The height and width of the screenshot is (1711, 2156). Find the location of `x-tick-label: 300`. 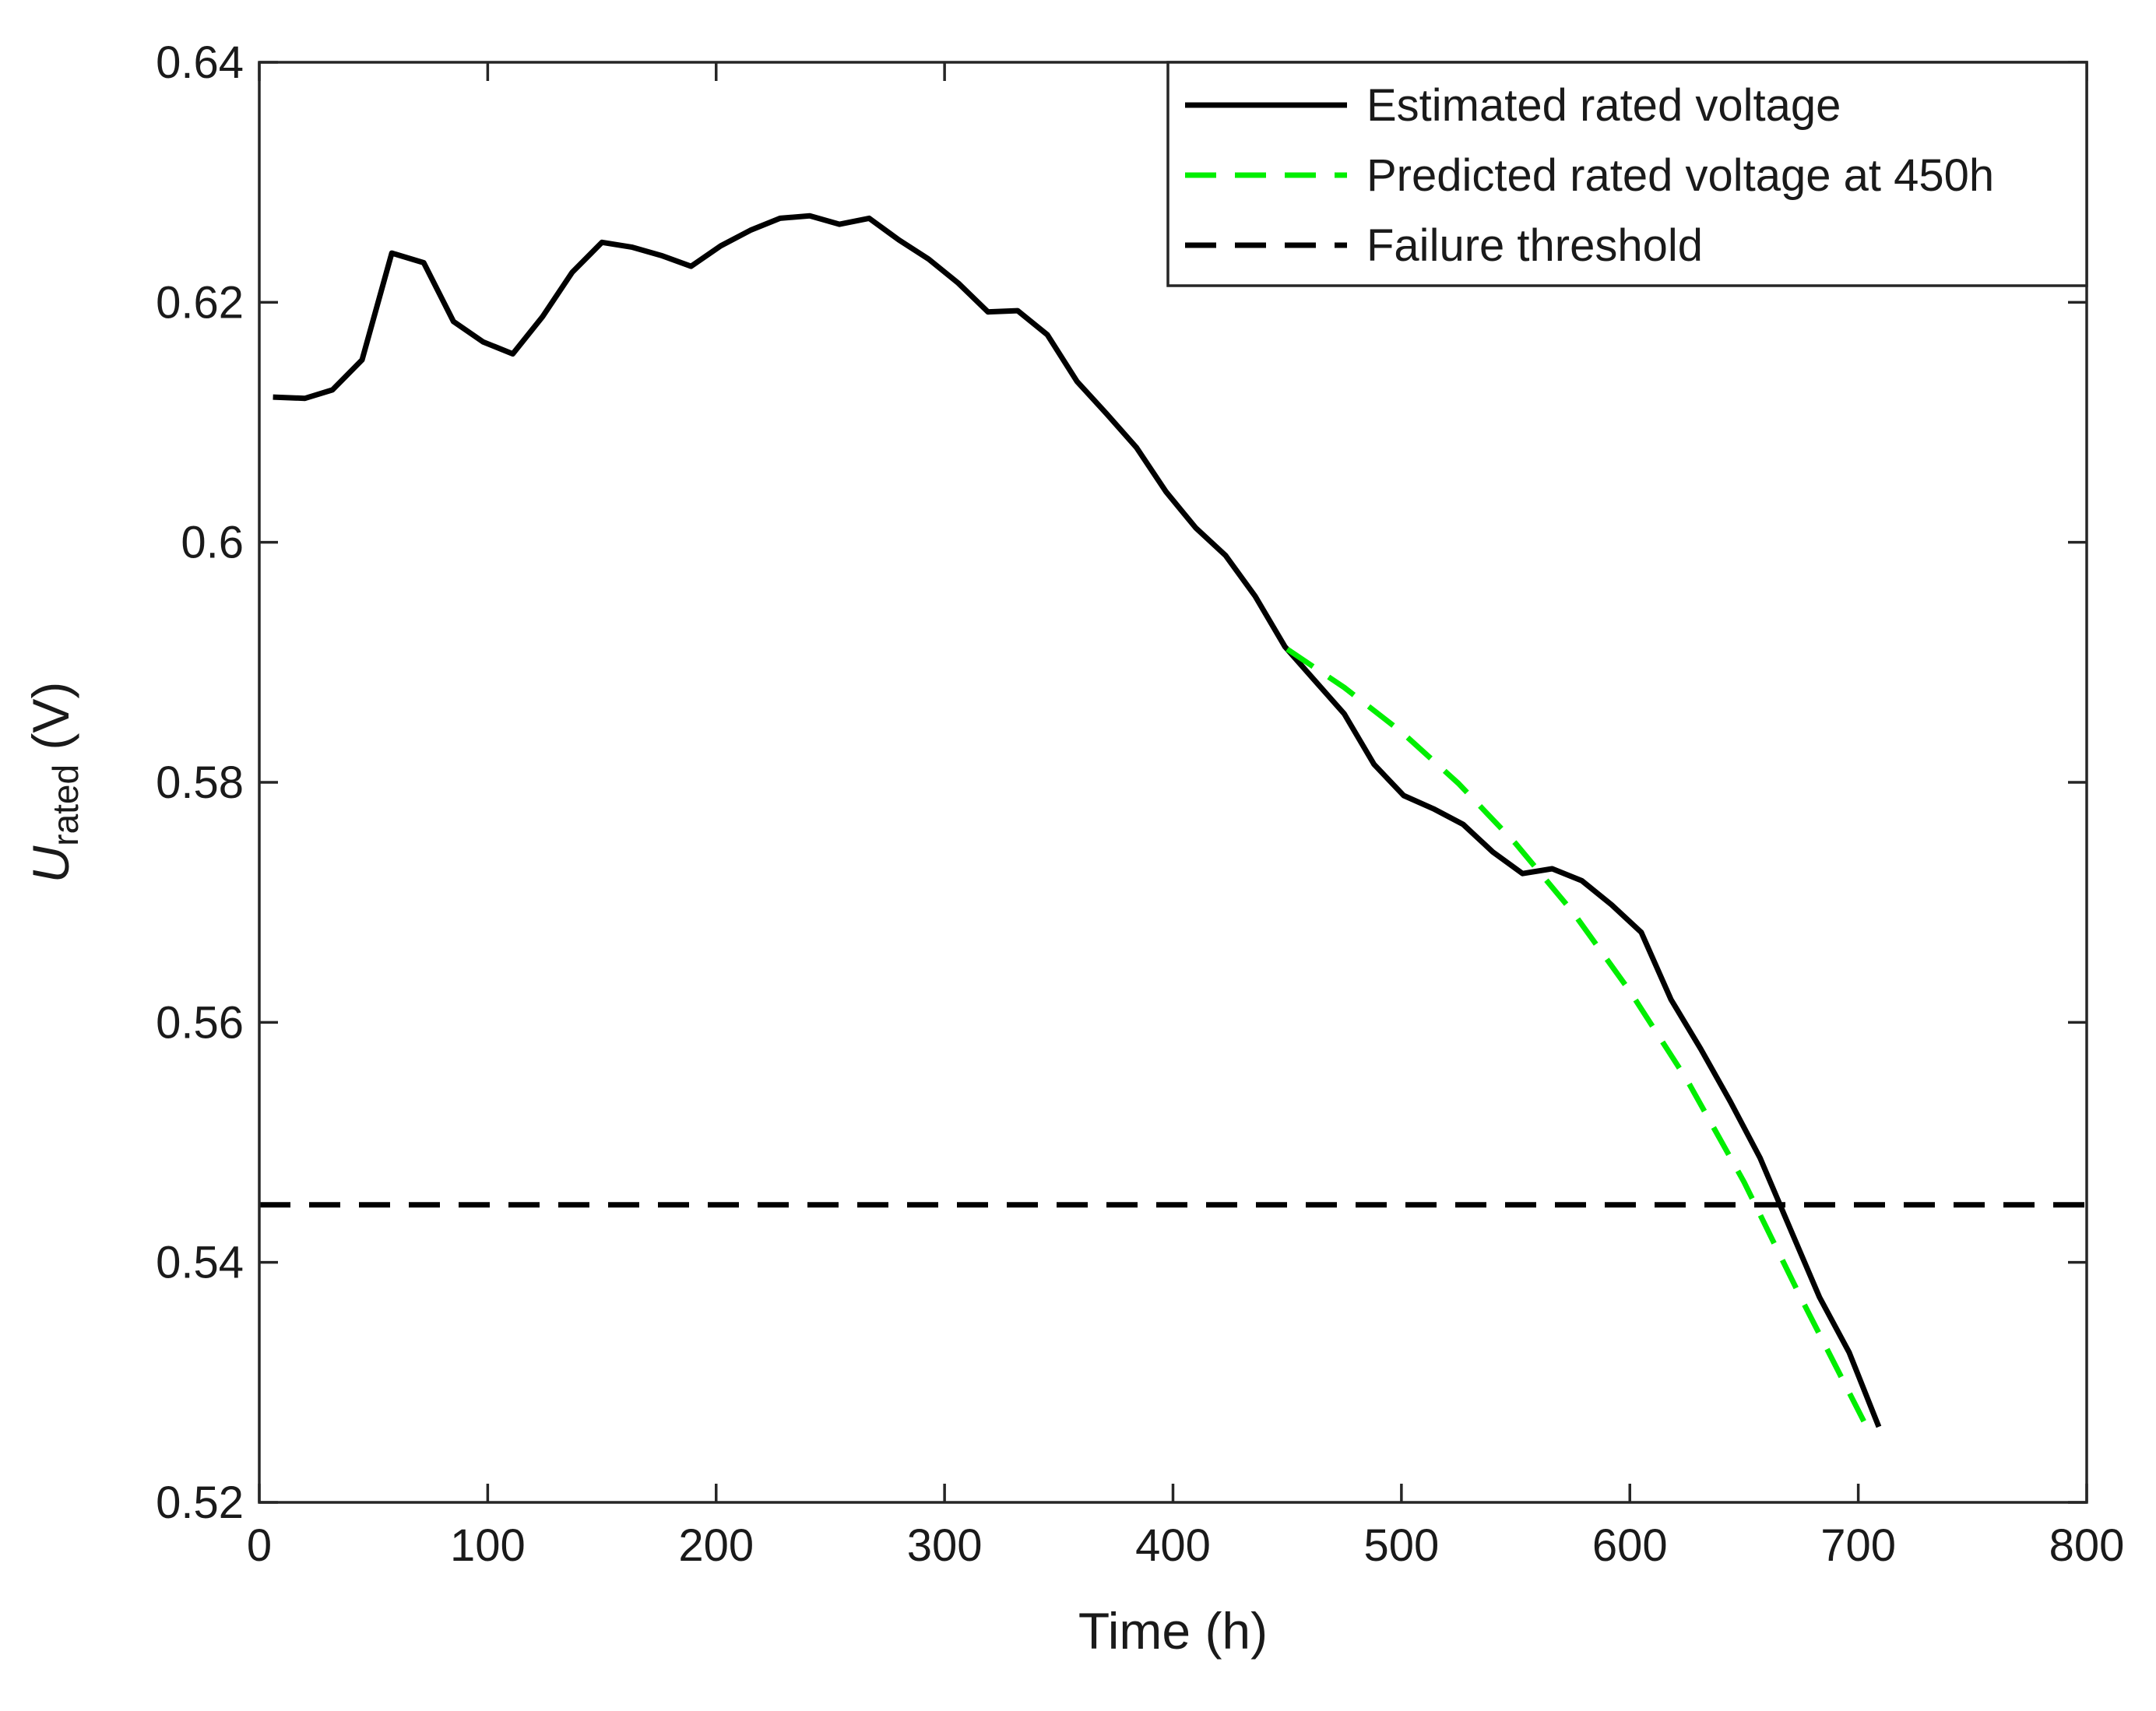

x-tick-label: 300 is located at coordinates (945, 1545).